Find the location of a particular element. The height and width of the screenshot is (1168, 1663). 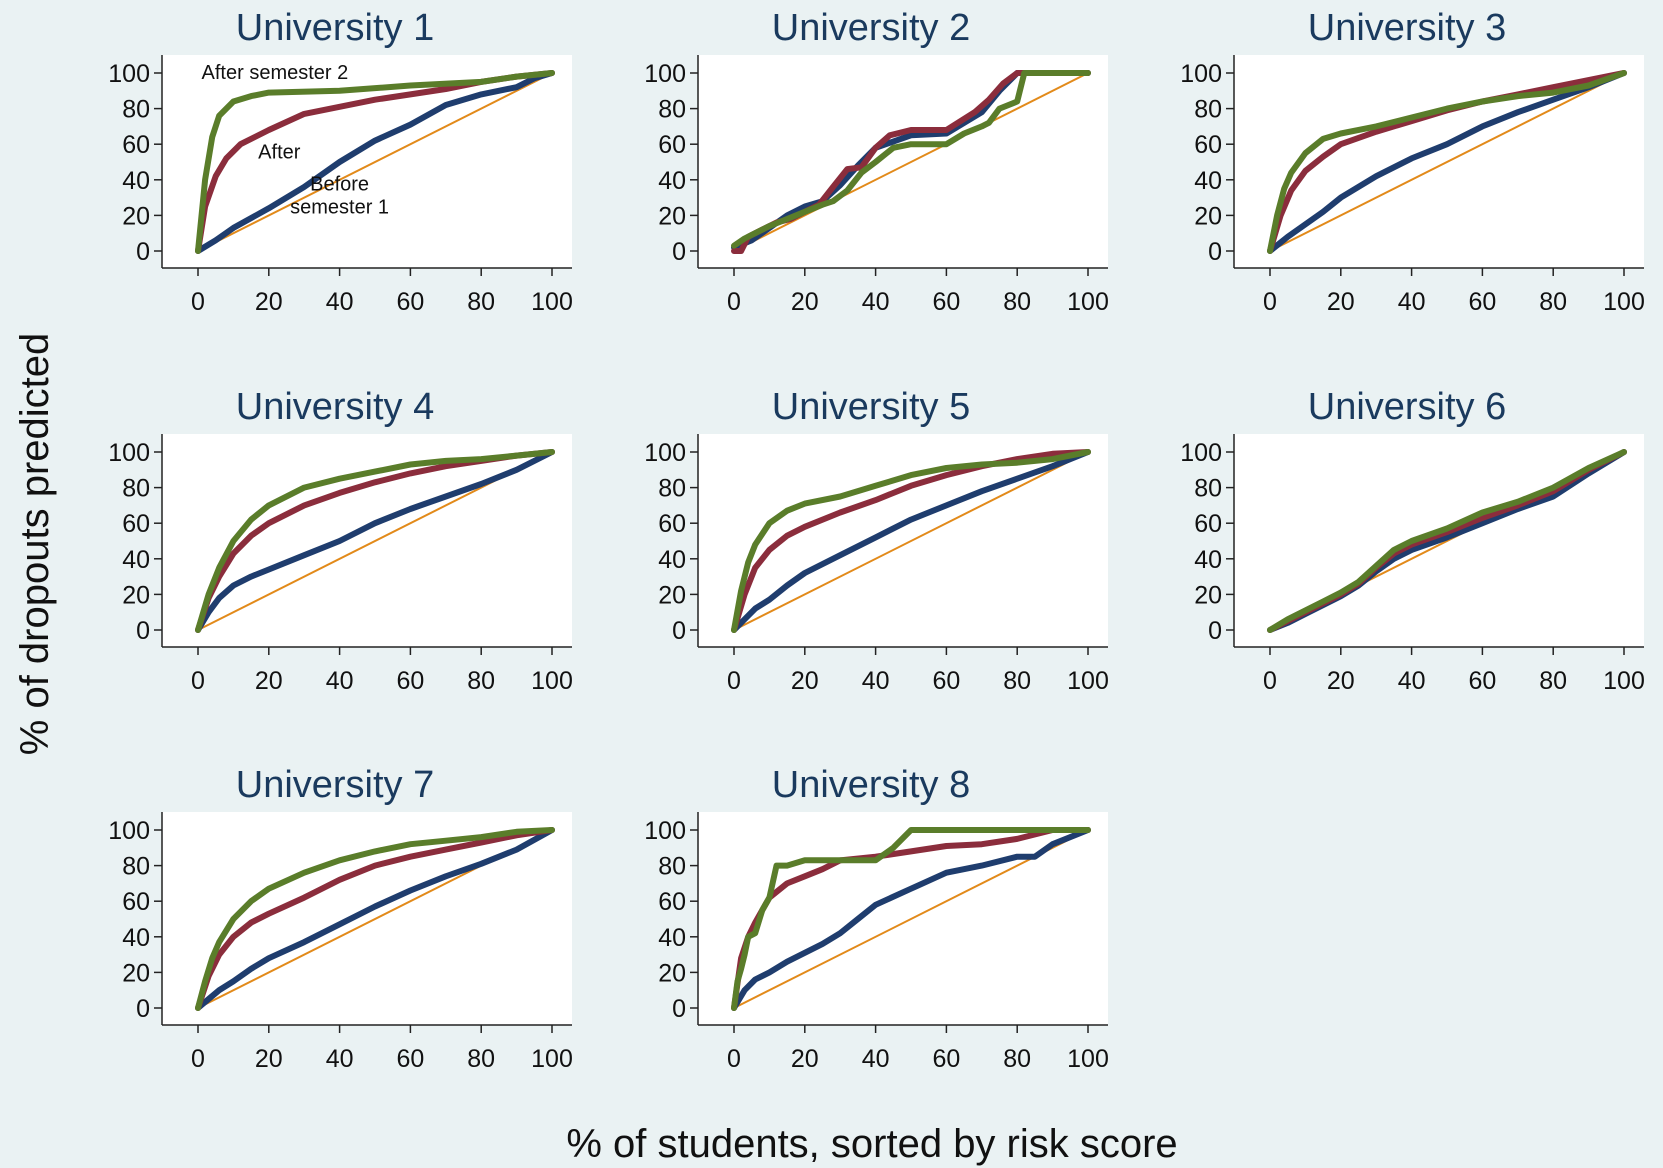

panel-7: University 7 0 20 40 60 80 100 0 20 40 60 80 100 is located at coordinates (340, 918).